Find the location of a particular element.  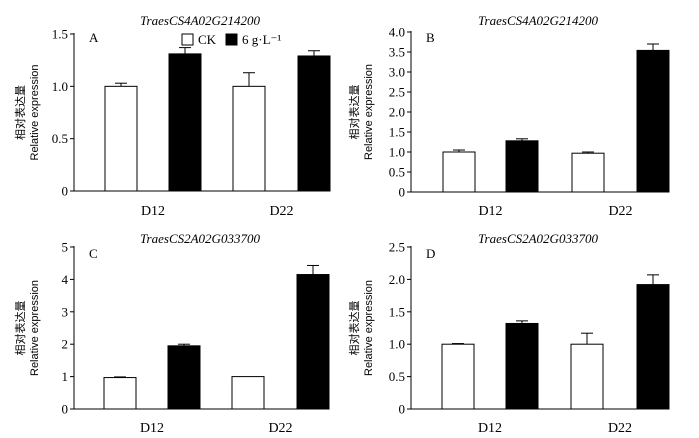

panel-label: A is located at coordinates (94, 37).